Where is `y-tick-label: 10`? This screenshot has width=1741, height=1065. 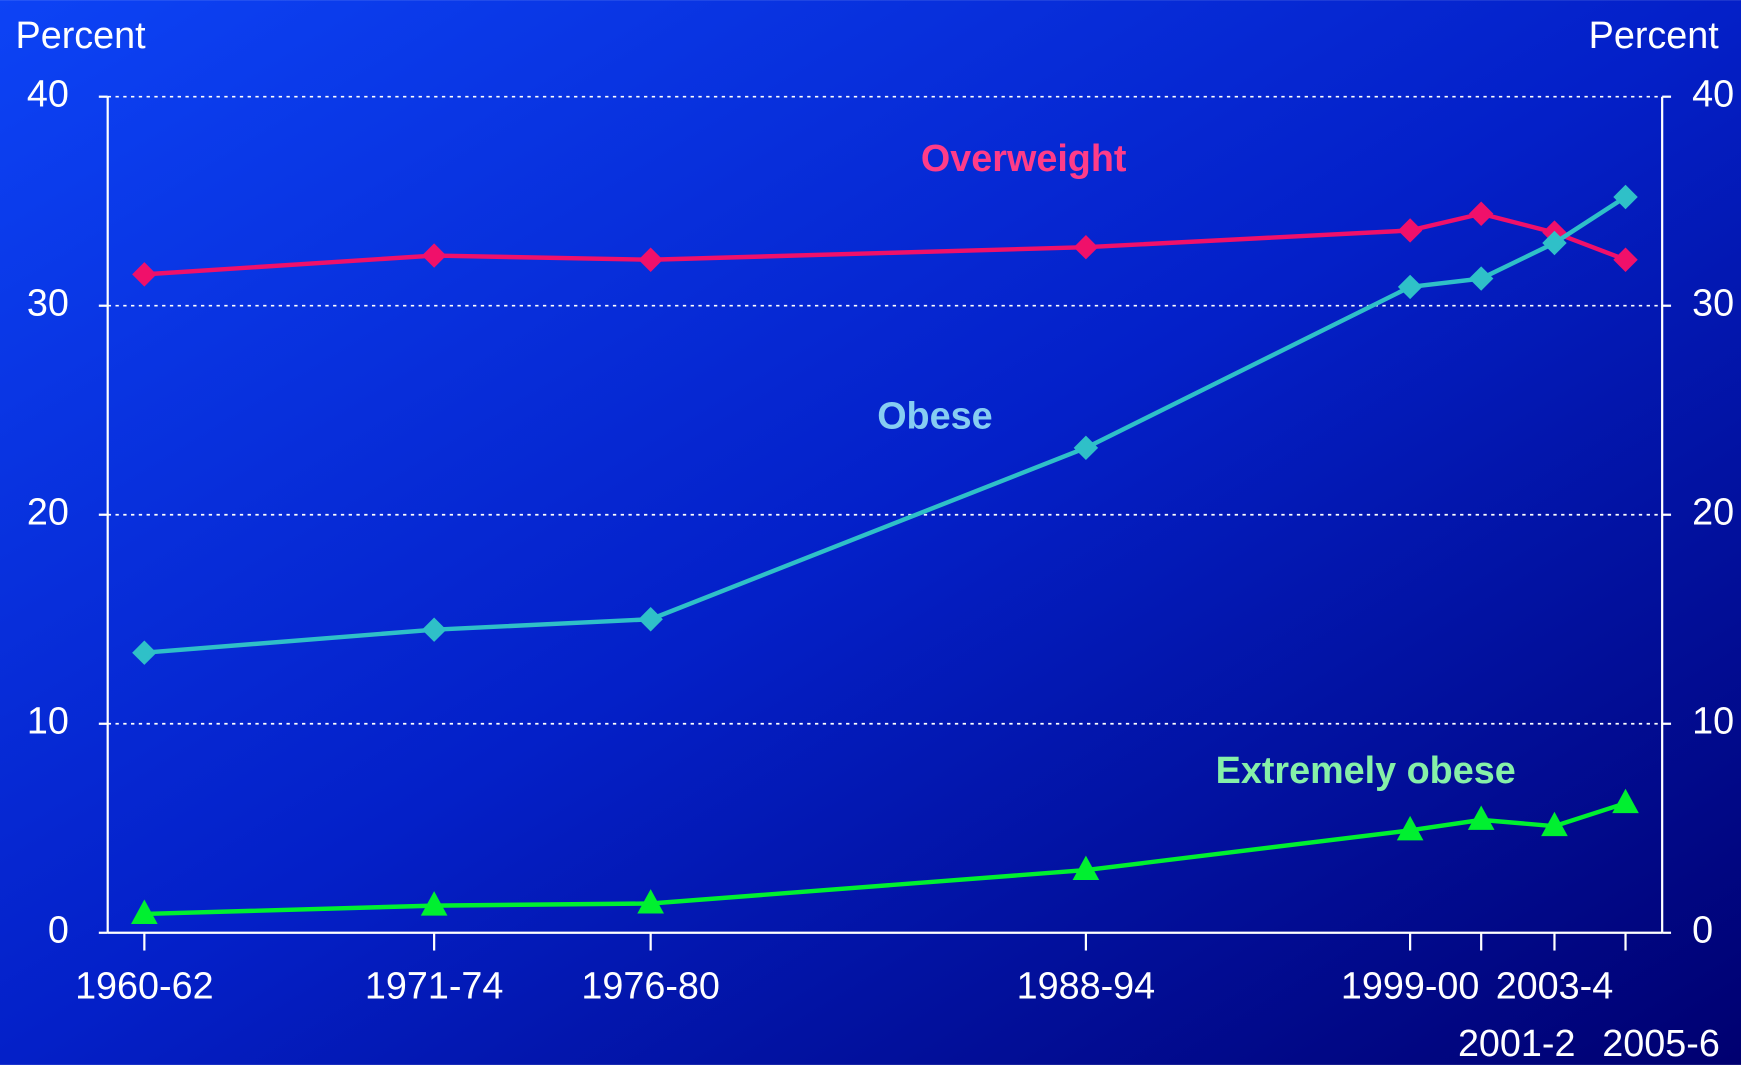
y-tick-label: 10 is located at coordinates (48, 721).